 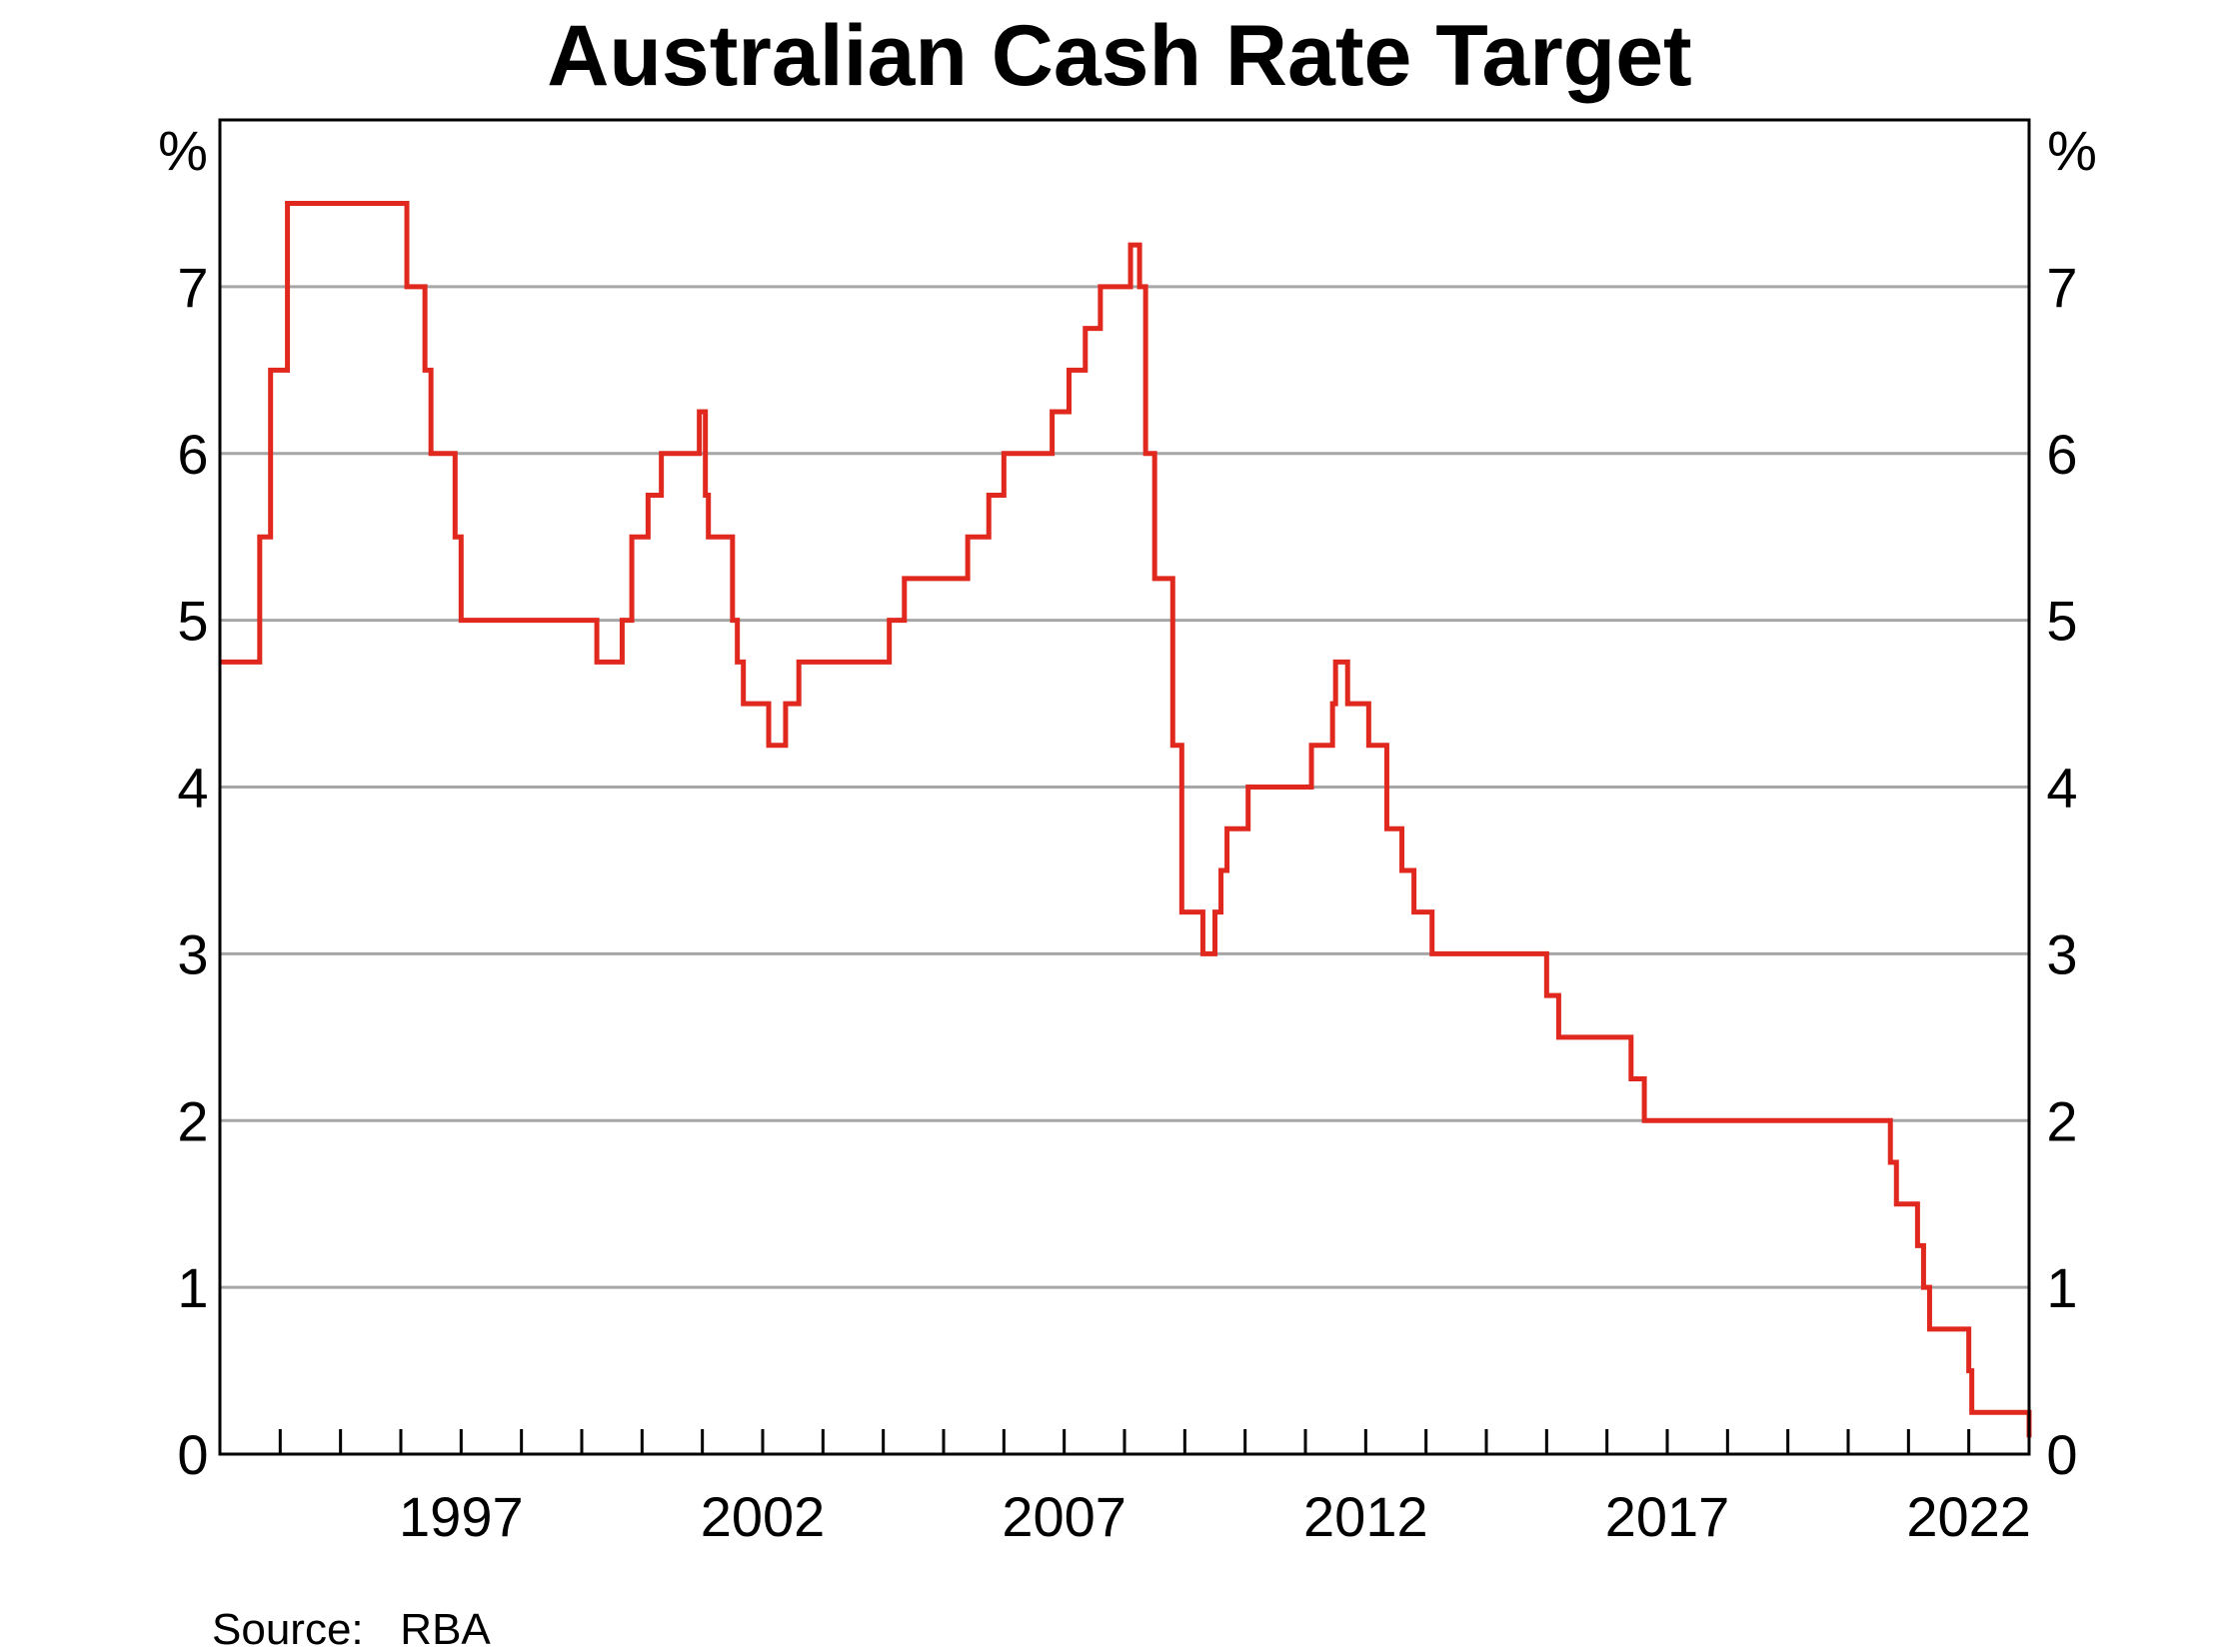 I want to click on y-tick-label-left: 5, so click(x=192, y=621).